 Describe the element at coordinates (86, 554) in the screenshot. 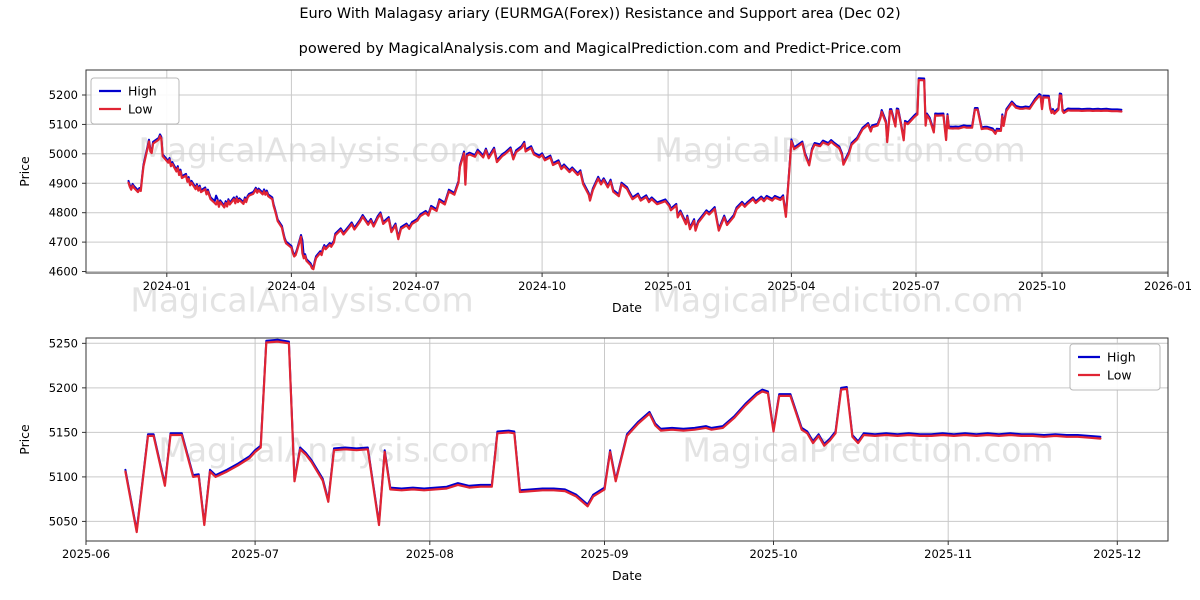

I see `x-tick-label: 2025-06` at that location.